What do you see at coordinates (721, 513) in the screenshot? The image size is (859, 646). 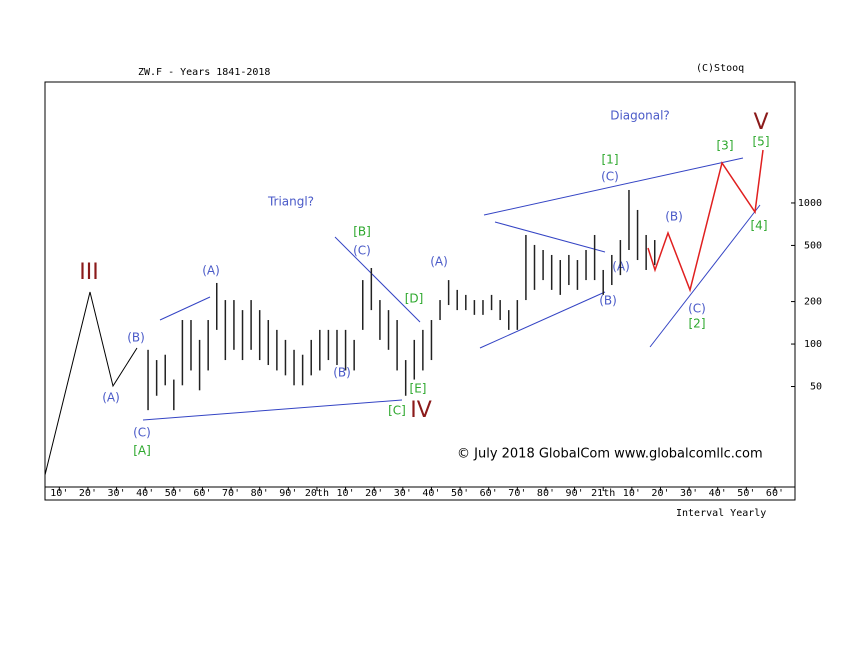 I see `interval: Interval Yearly` at bounding box center [721, 513].